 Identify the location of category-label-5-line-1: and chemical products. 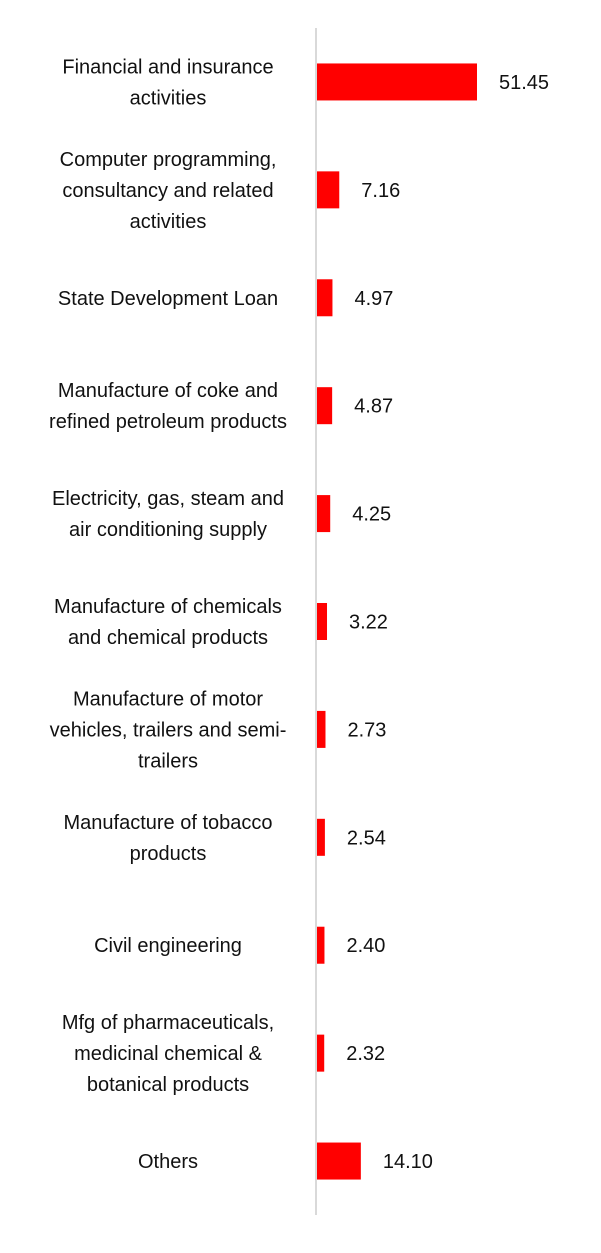
(168, 638).